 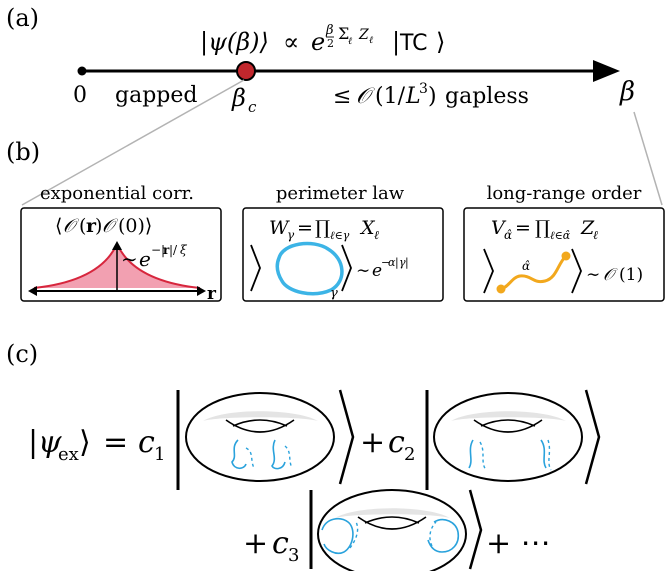 I want to click on svg-text: |ψ(β)⟩, so click(x=234, y=42).